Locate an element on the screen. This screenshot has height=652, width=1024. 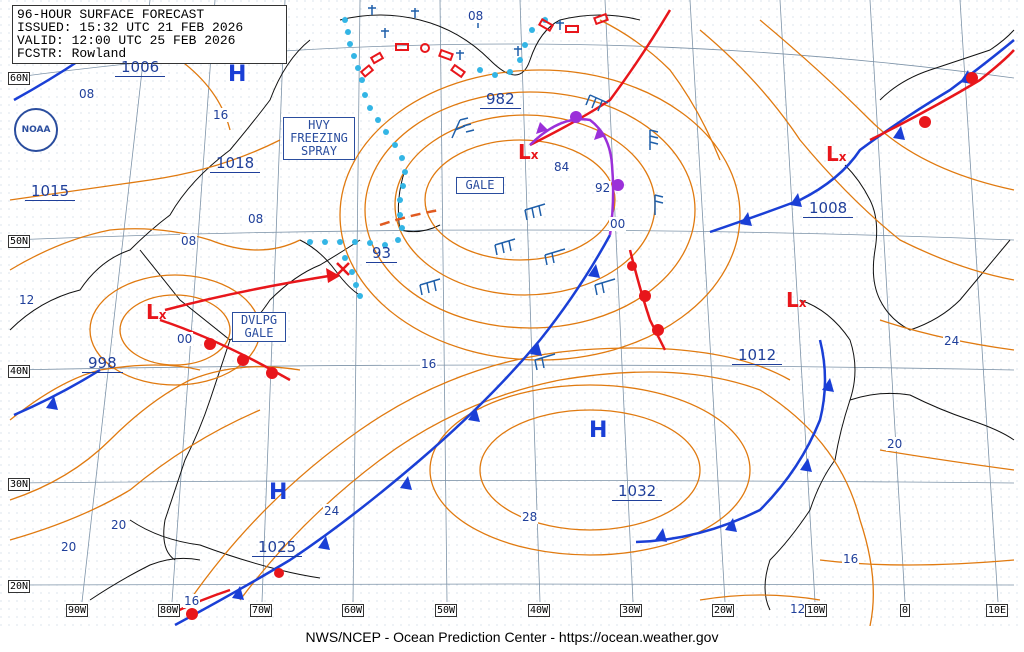
pressure-text: 1015 is located at coordinates (50, 191).